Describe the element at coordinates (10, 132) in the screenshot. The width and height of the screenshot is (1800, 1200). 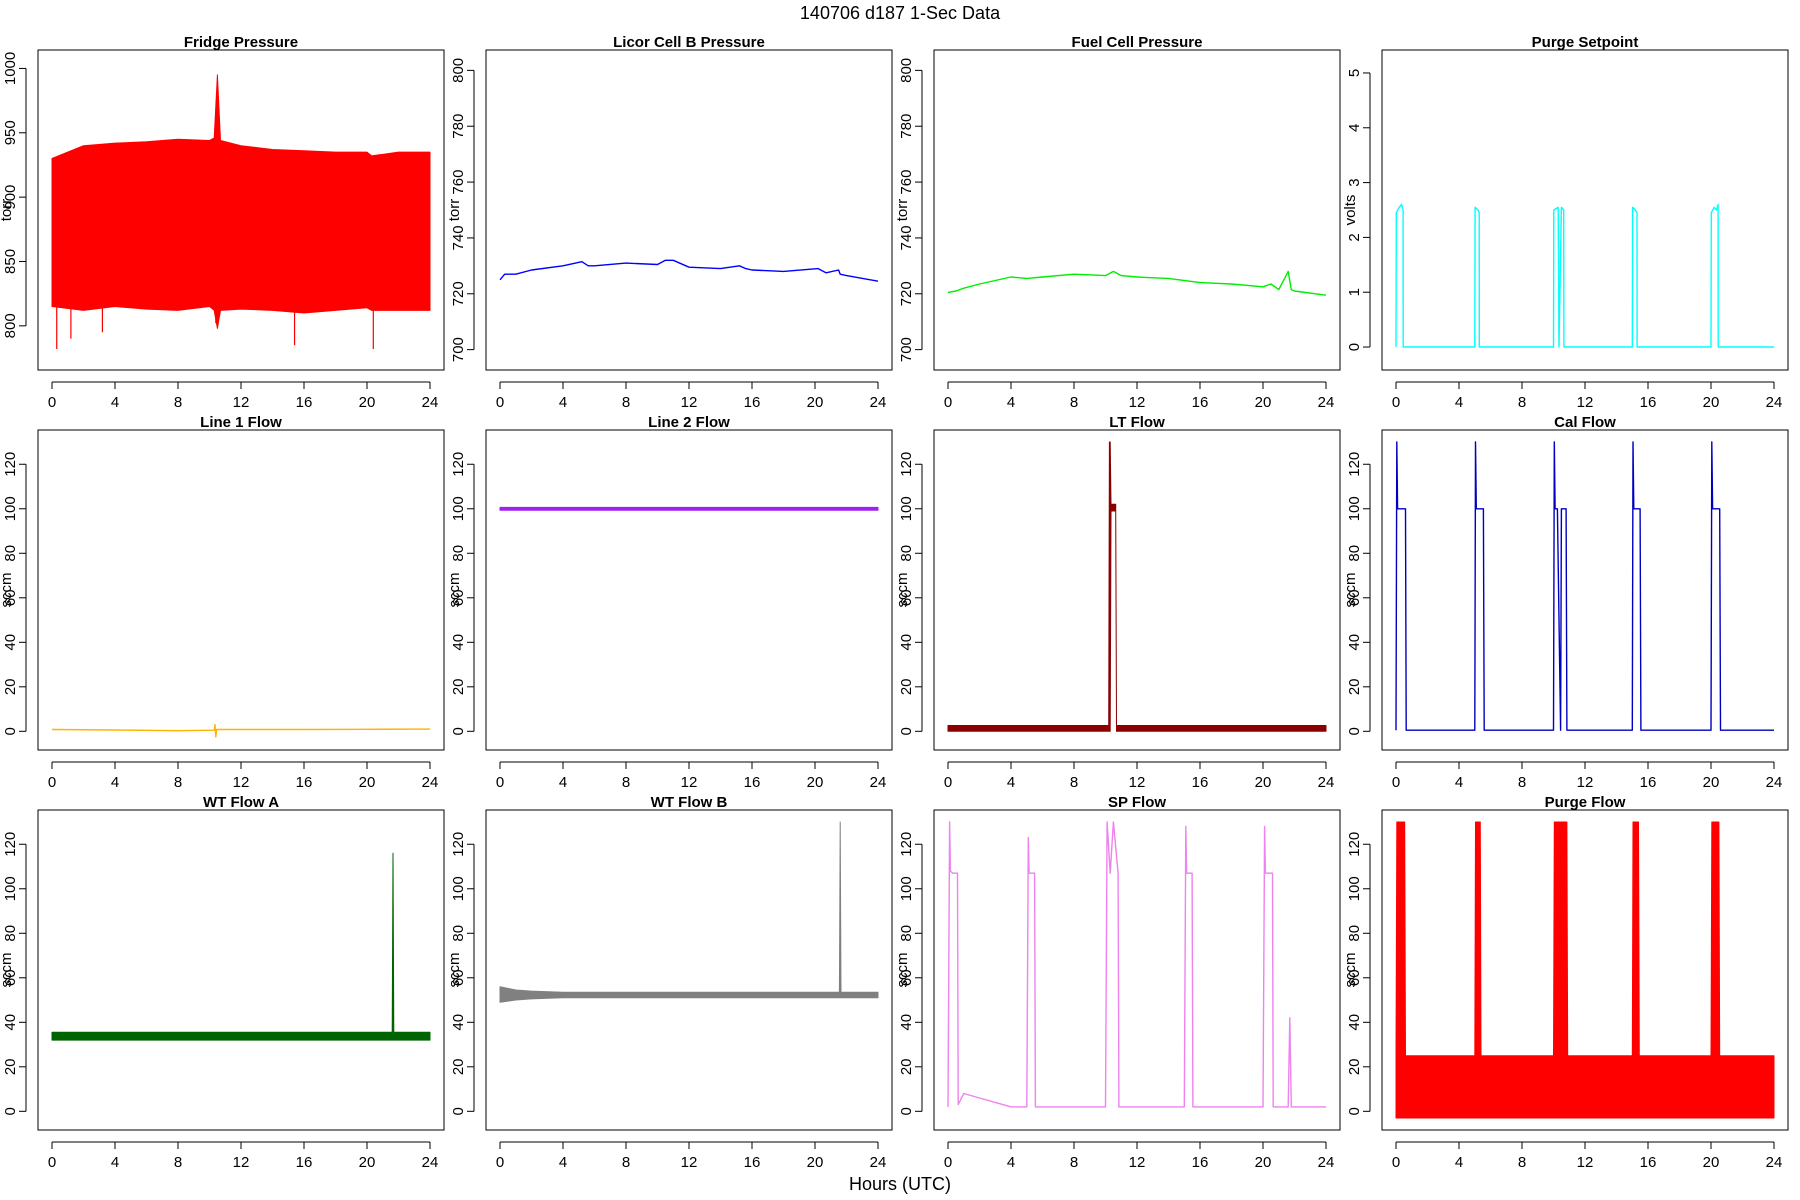
I see `fridge-pressure-y-tick-label: 950` at that location.